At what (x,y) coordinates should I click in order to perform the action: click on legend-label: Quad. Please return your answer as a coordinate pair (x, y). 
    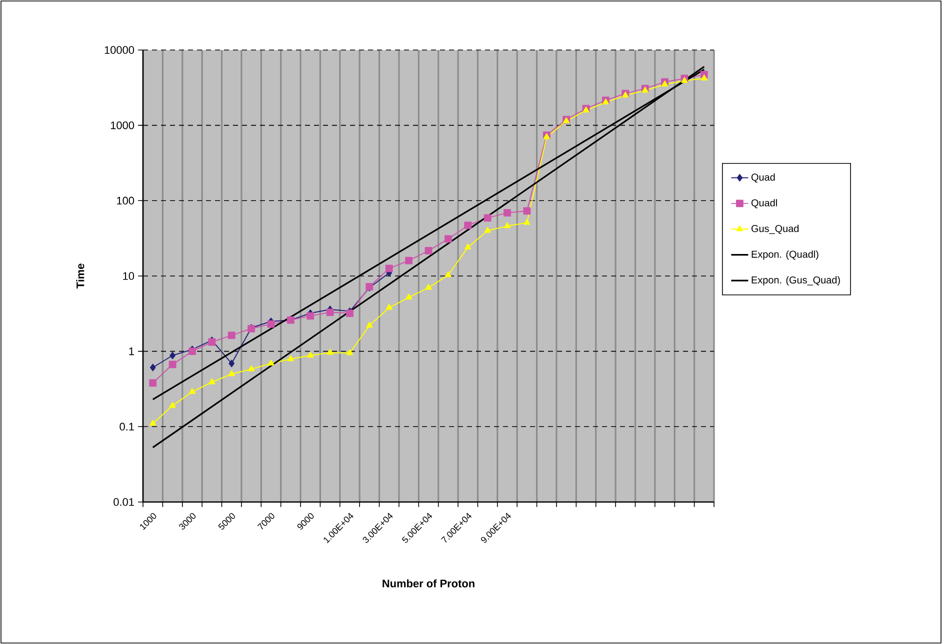
    Looking at the image, I should click on (763, 177).